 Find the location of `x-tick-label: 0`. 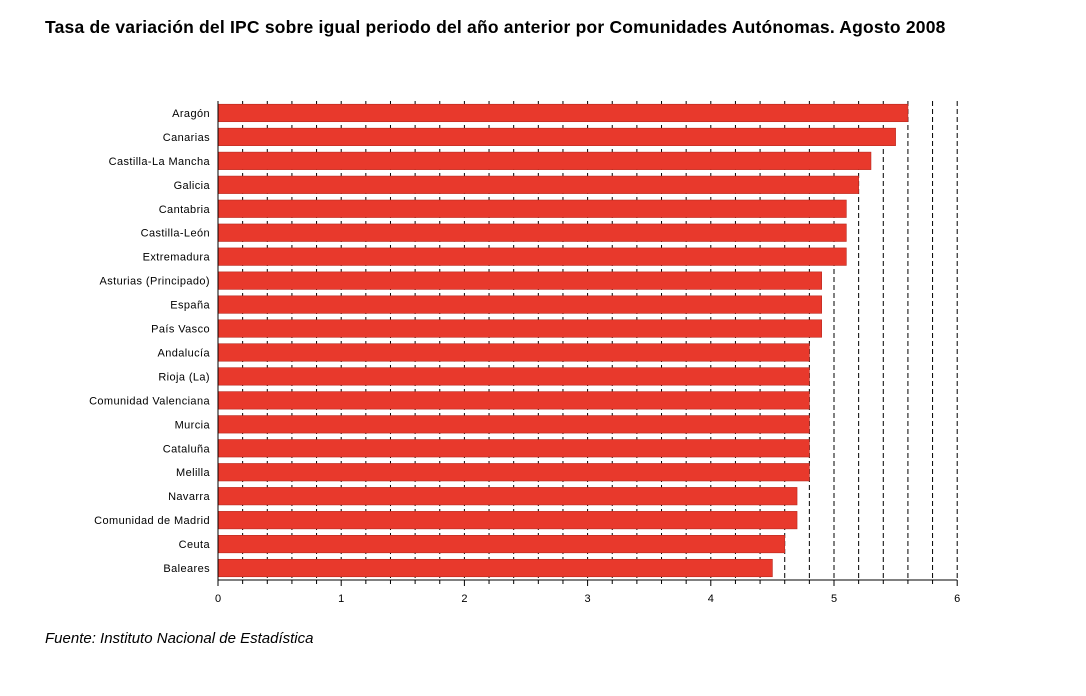

x-tick-label: 0 is located at coordinates (218, 599).